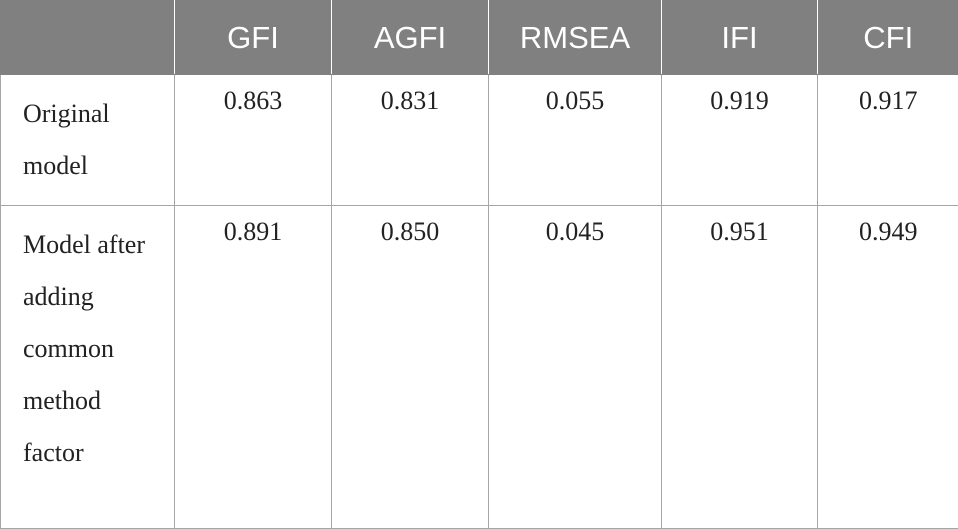 The image size is (958, 529). I want to click on header-cell-gfi: GFI, so click(253, 38).